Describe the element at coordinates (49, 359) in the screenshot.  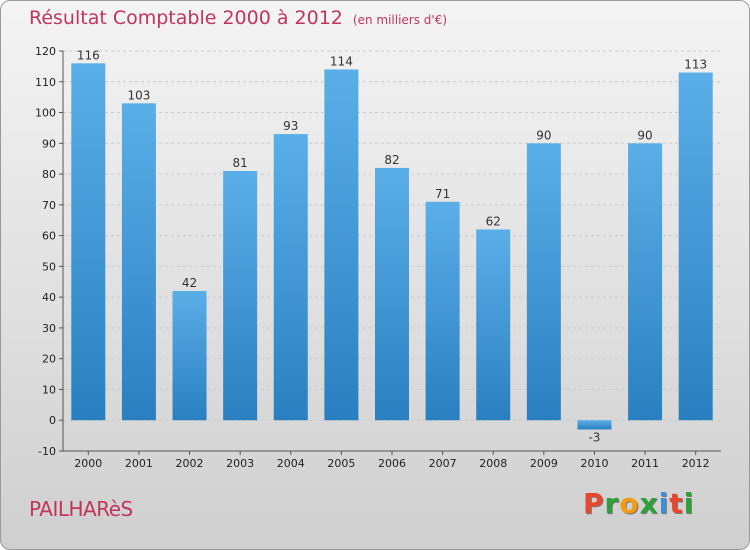
I see `y-tick-label: 20` at that location.